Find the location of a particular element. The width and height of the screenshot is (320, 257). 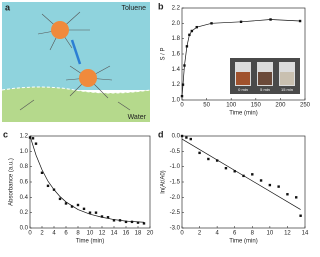

nanoparticle is located at coordinates (88, 78).